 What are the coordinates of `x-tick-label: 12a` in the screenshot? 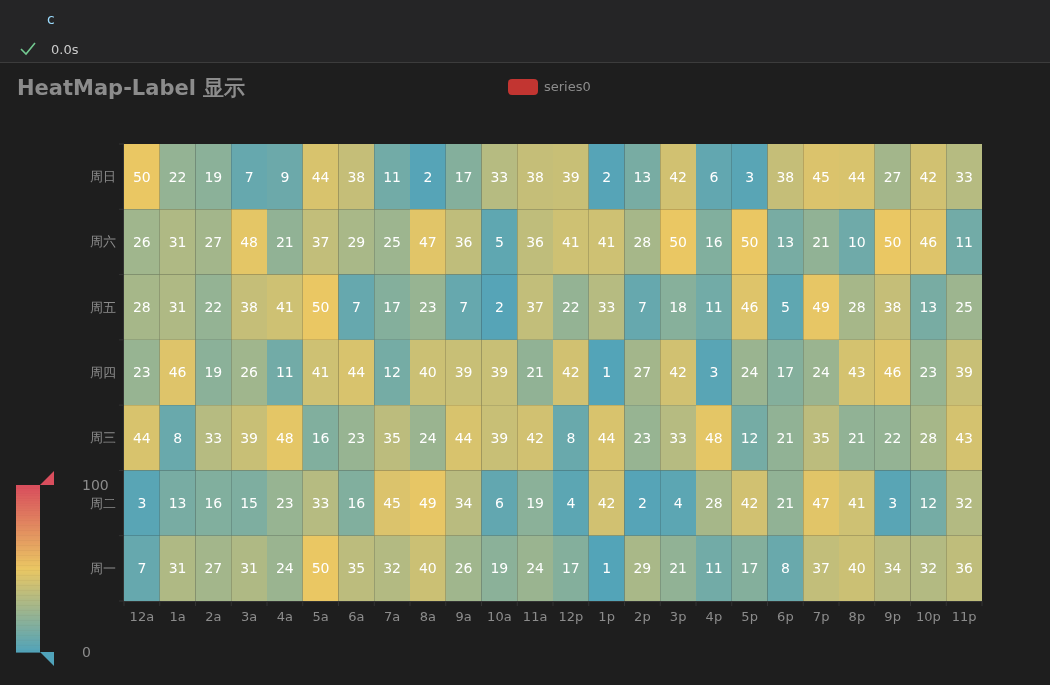 It's located at (142, 616).